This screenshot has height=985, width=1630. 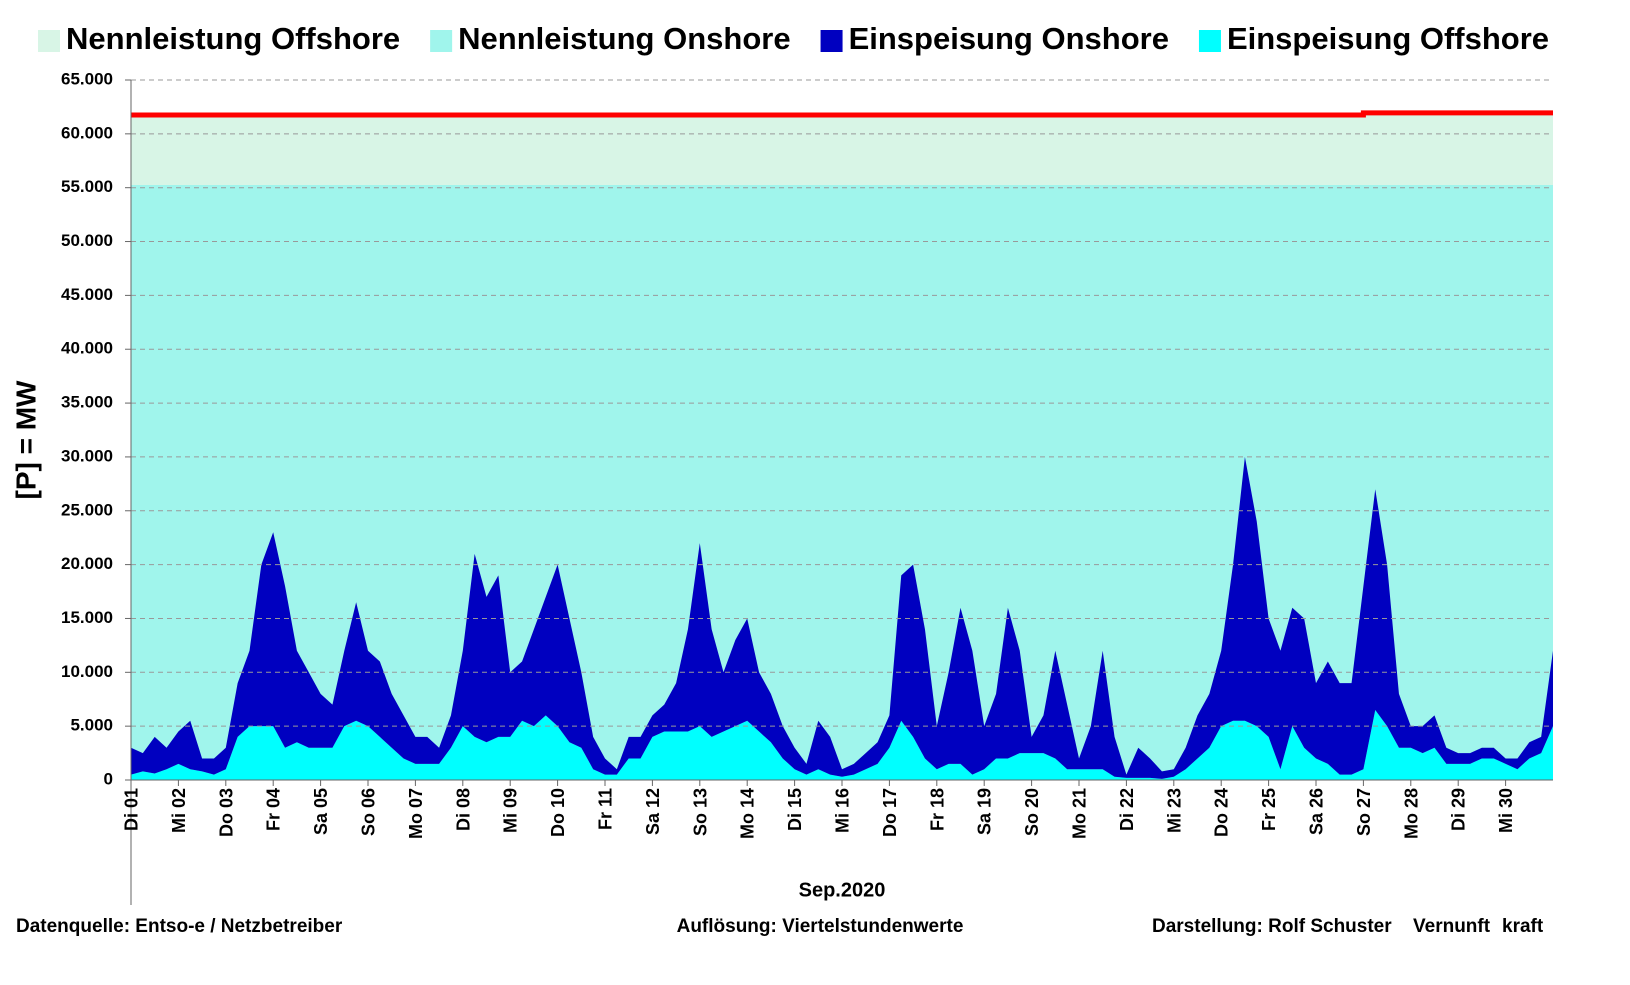 What do you see at coordinates (1222, 812) in the screenshot?
I see `x-tick-label: Do 24` at bounding box center [1222, 812].